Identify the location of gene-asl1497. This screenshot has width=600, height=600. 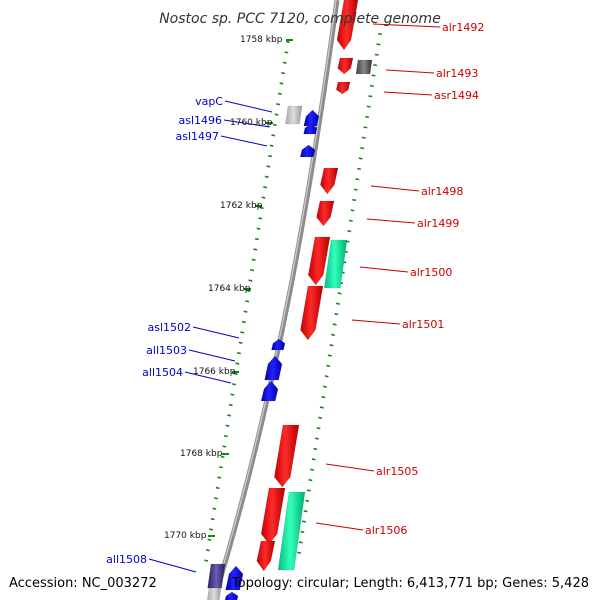
(308, 151).